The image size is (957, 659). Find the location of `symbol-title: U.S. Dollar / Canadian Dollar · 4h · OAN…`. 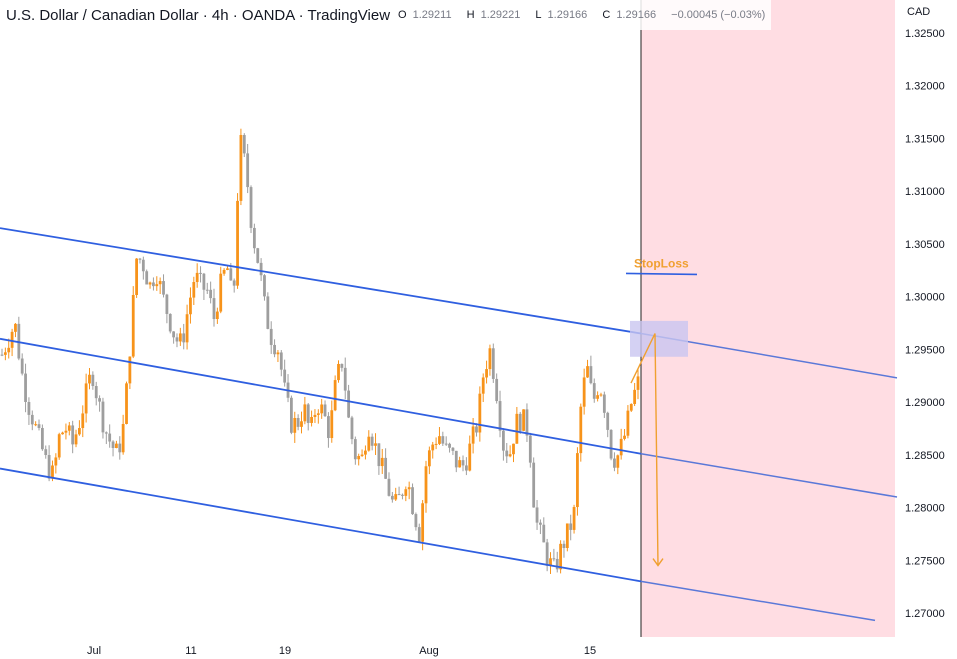

symbol-title: U.S. Dollar / Canadian Dollar · 4h · OAN… is located at coordinates (198, 15).